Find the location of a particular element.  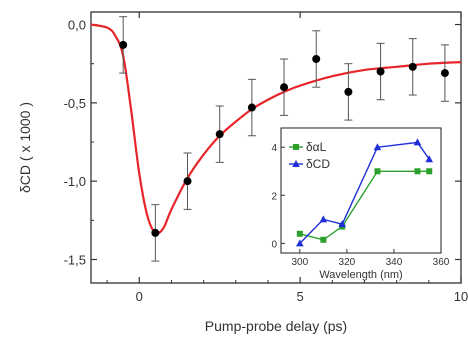

inset-y-tick-label: 4 is located at coordinates (274, 148).